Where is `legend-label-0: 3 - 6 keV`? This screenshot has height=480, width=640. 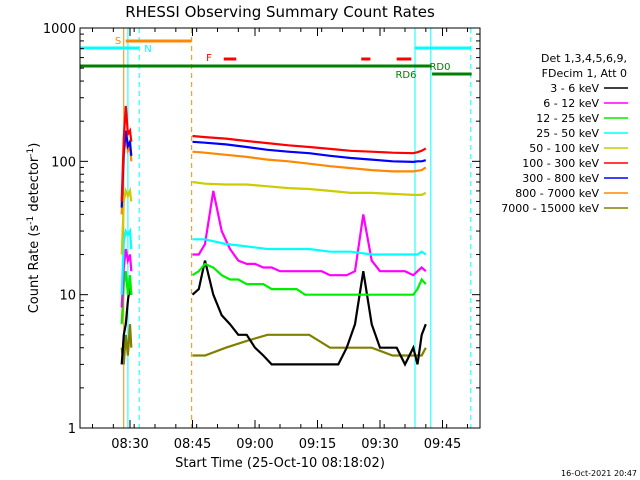 legend-label-0: 3 - 6 keV is located at coordinates (574, 88).